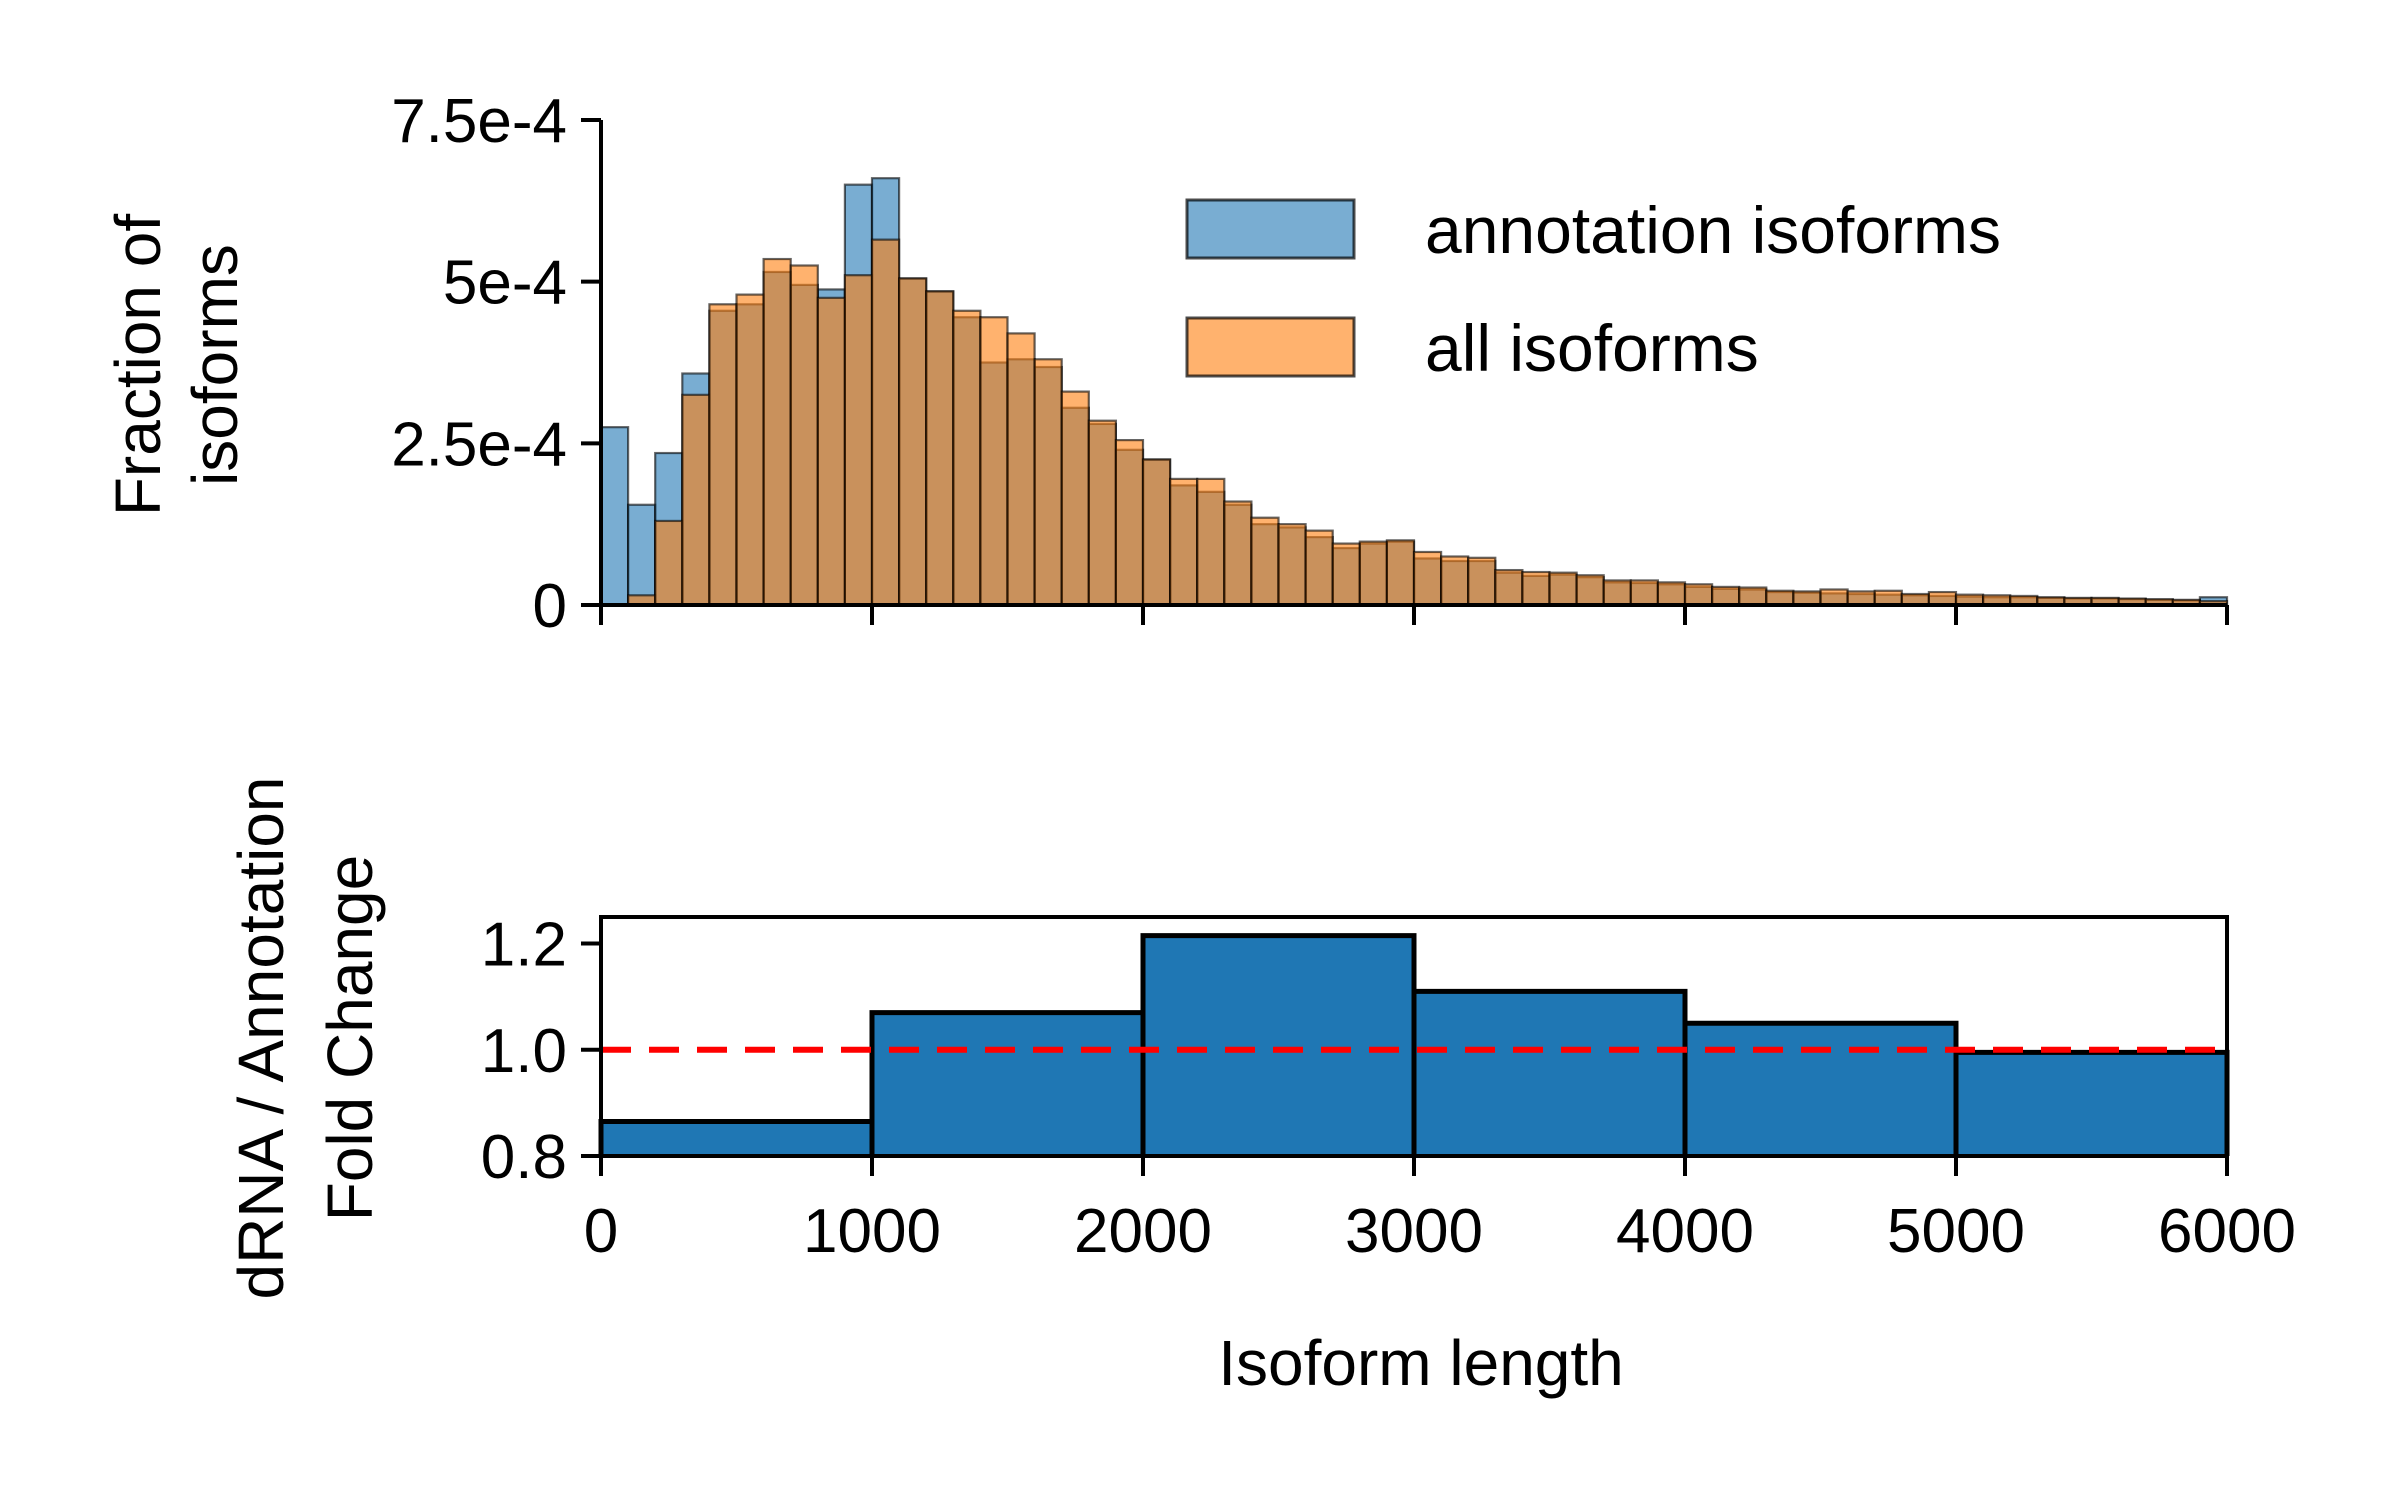 The height and width of the screenshot is (1500, 2400). What do you see at coordinates (524, 945) in the screenshot?
I see `y-tick-label: 1.2` at bounding box center [524, 945].